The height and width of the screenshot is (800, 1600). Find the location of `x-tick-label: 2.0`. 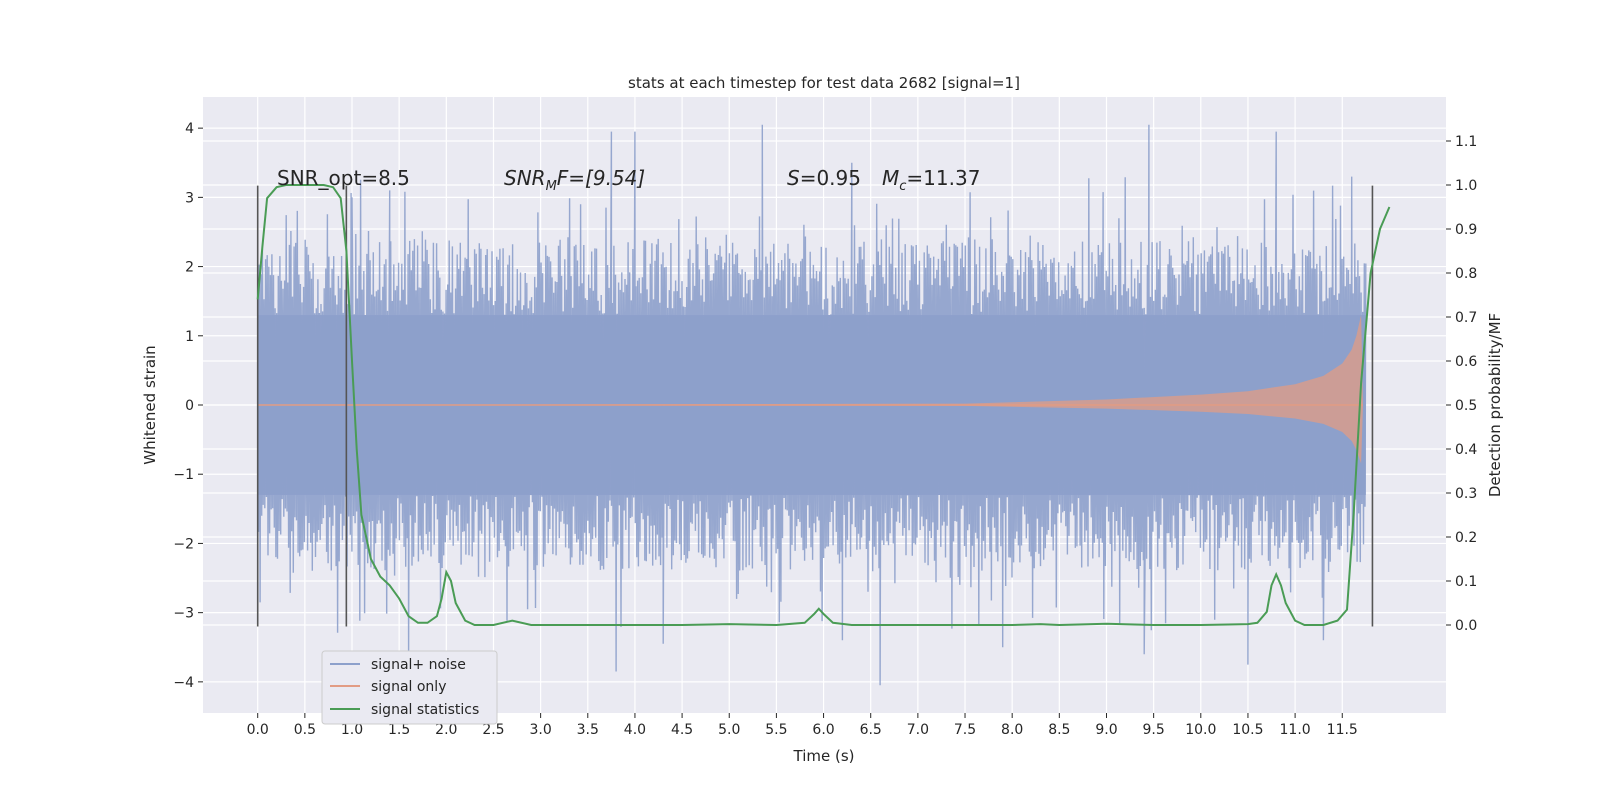

x-tick-label: 2.0 is located at coordinates (446, 730).